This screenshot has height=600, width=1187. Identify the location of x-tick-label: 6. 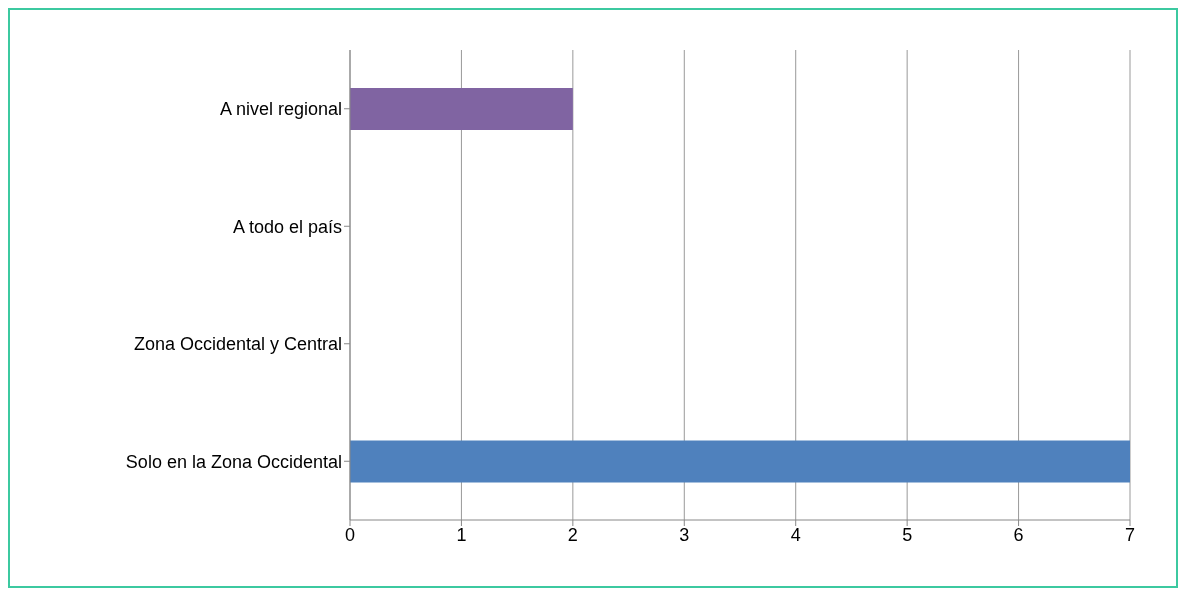
(1018, 534).